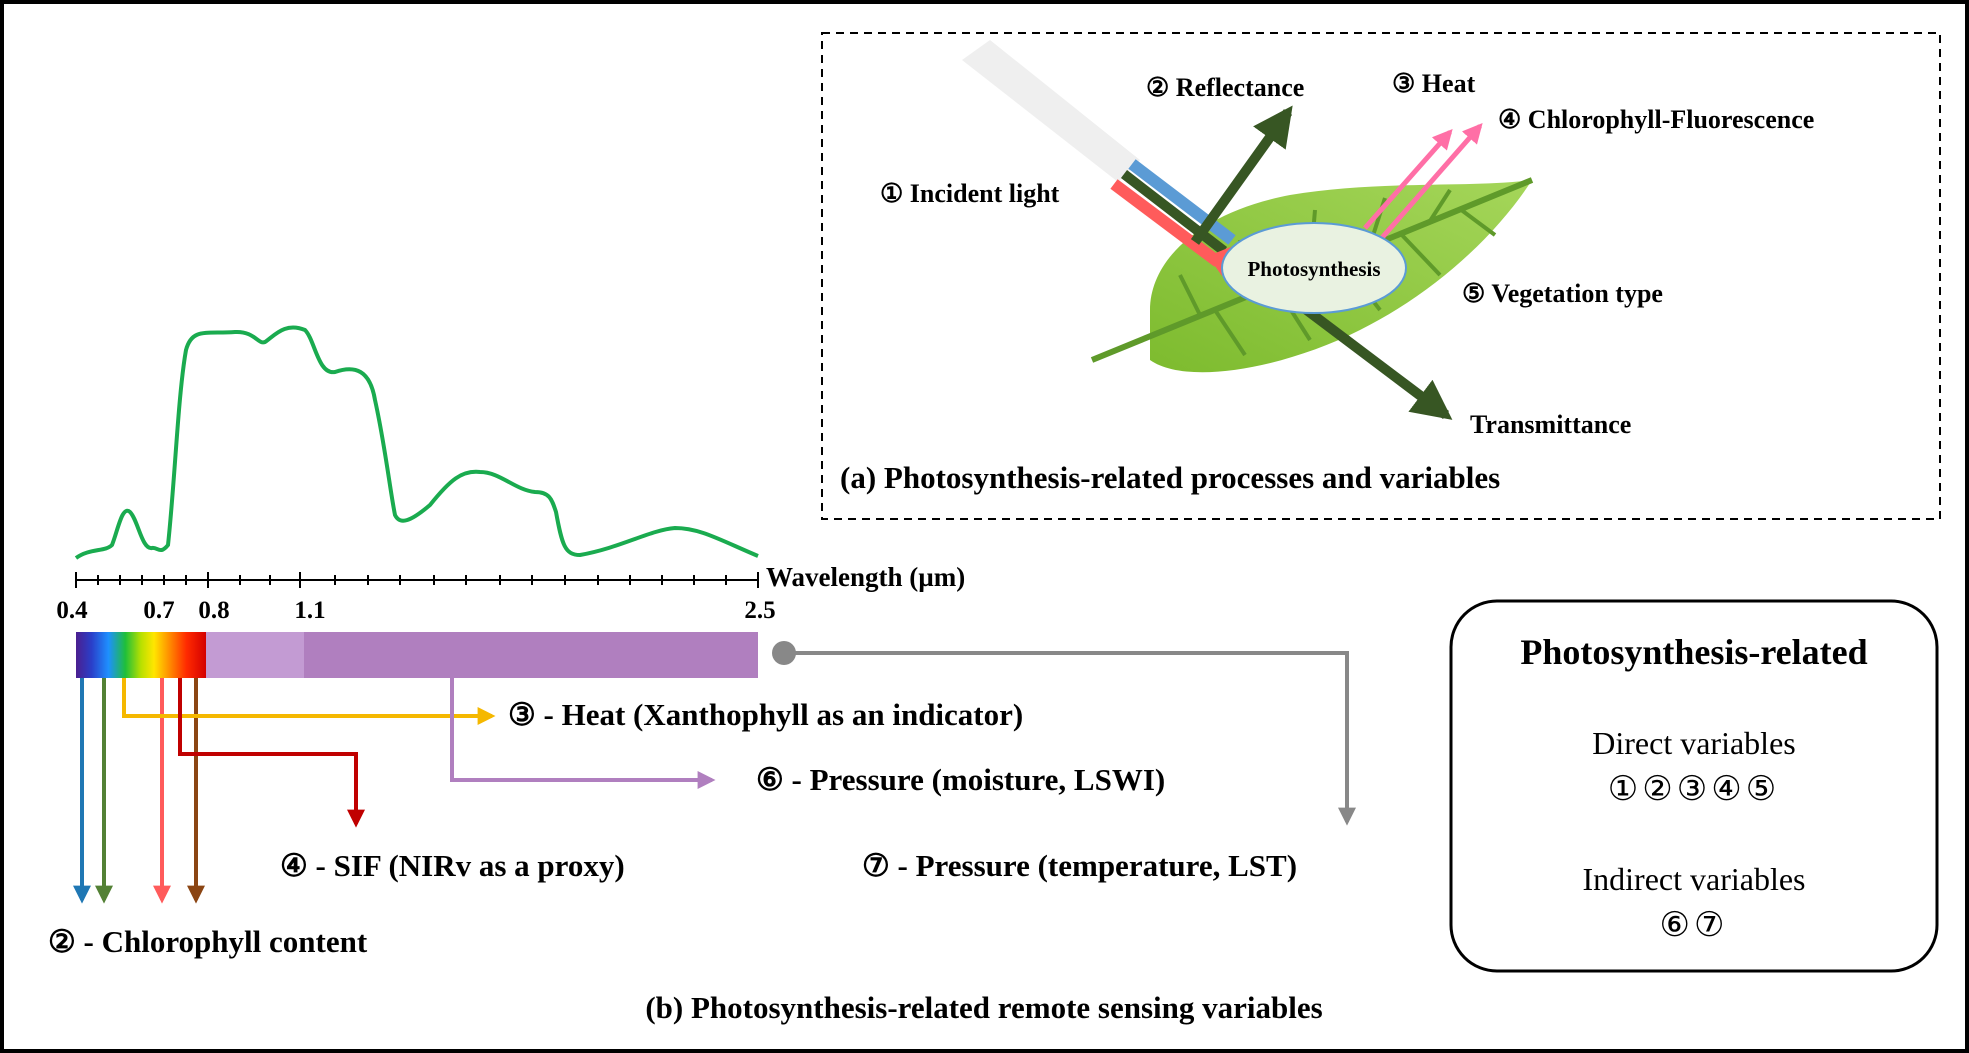 The image size is (1969, 1053). What do you see at coordinates (1693, 743) in the screenshot?
I see `direct-variables-label: Direct variables` at bounding box center [1693, 743].